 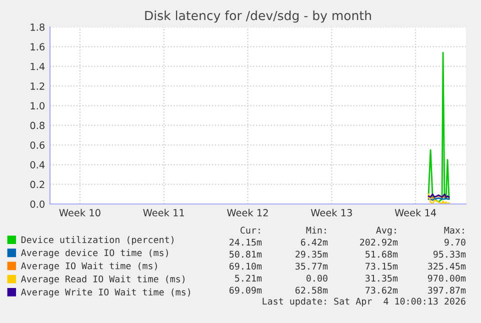 What do you see at coordinates (37, 126) in the screenshot?
I see `y-tick-label: 0.8` at bounding box center [37, 126].